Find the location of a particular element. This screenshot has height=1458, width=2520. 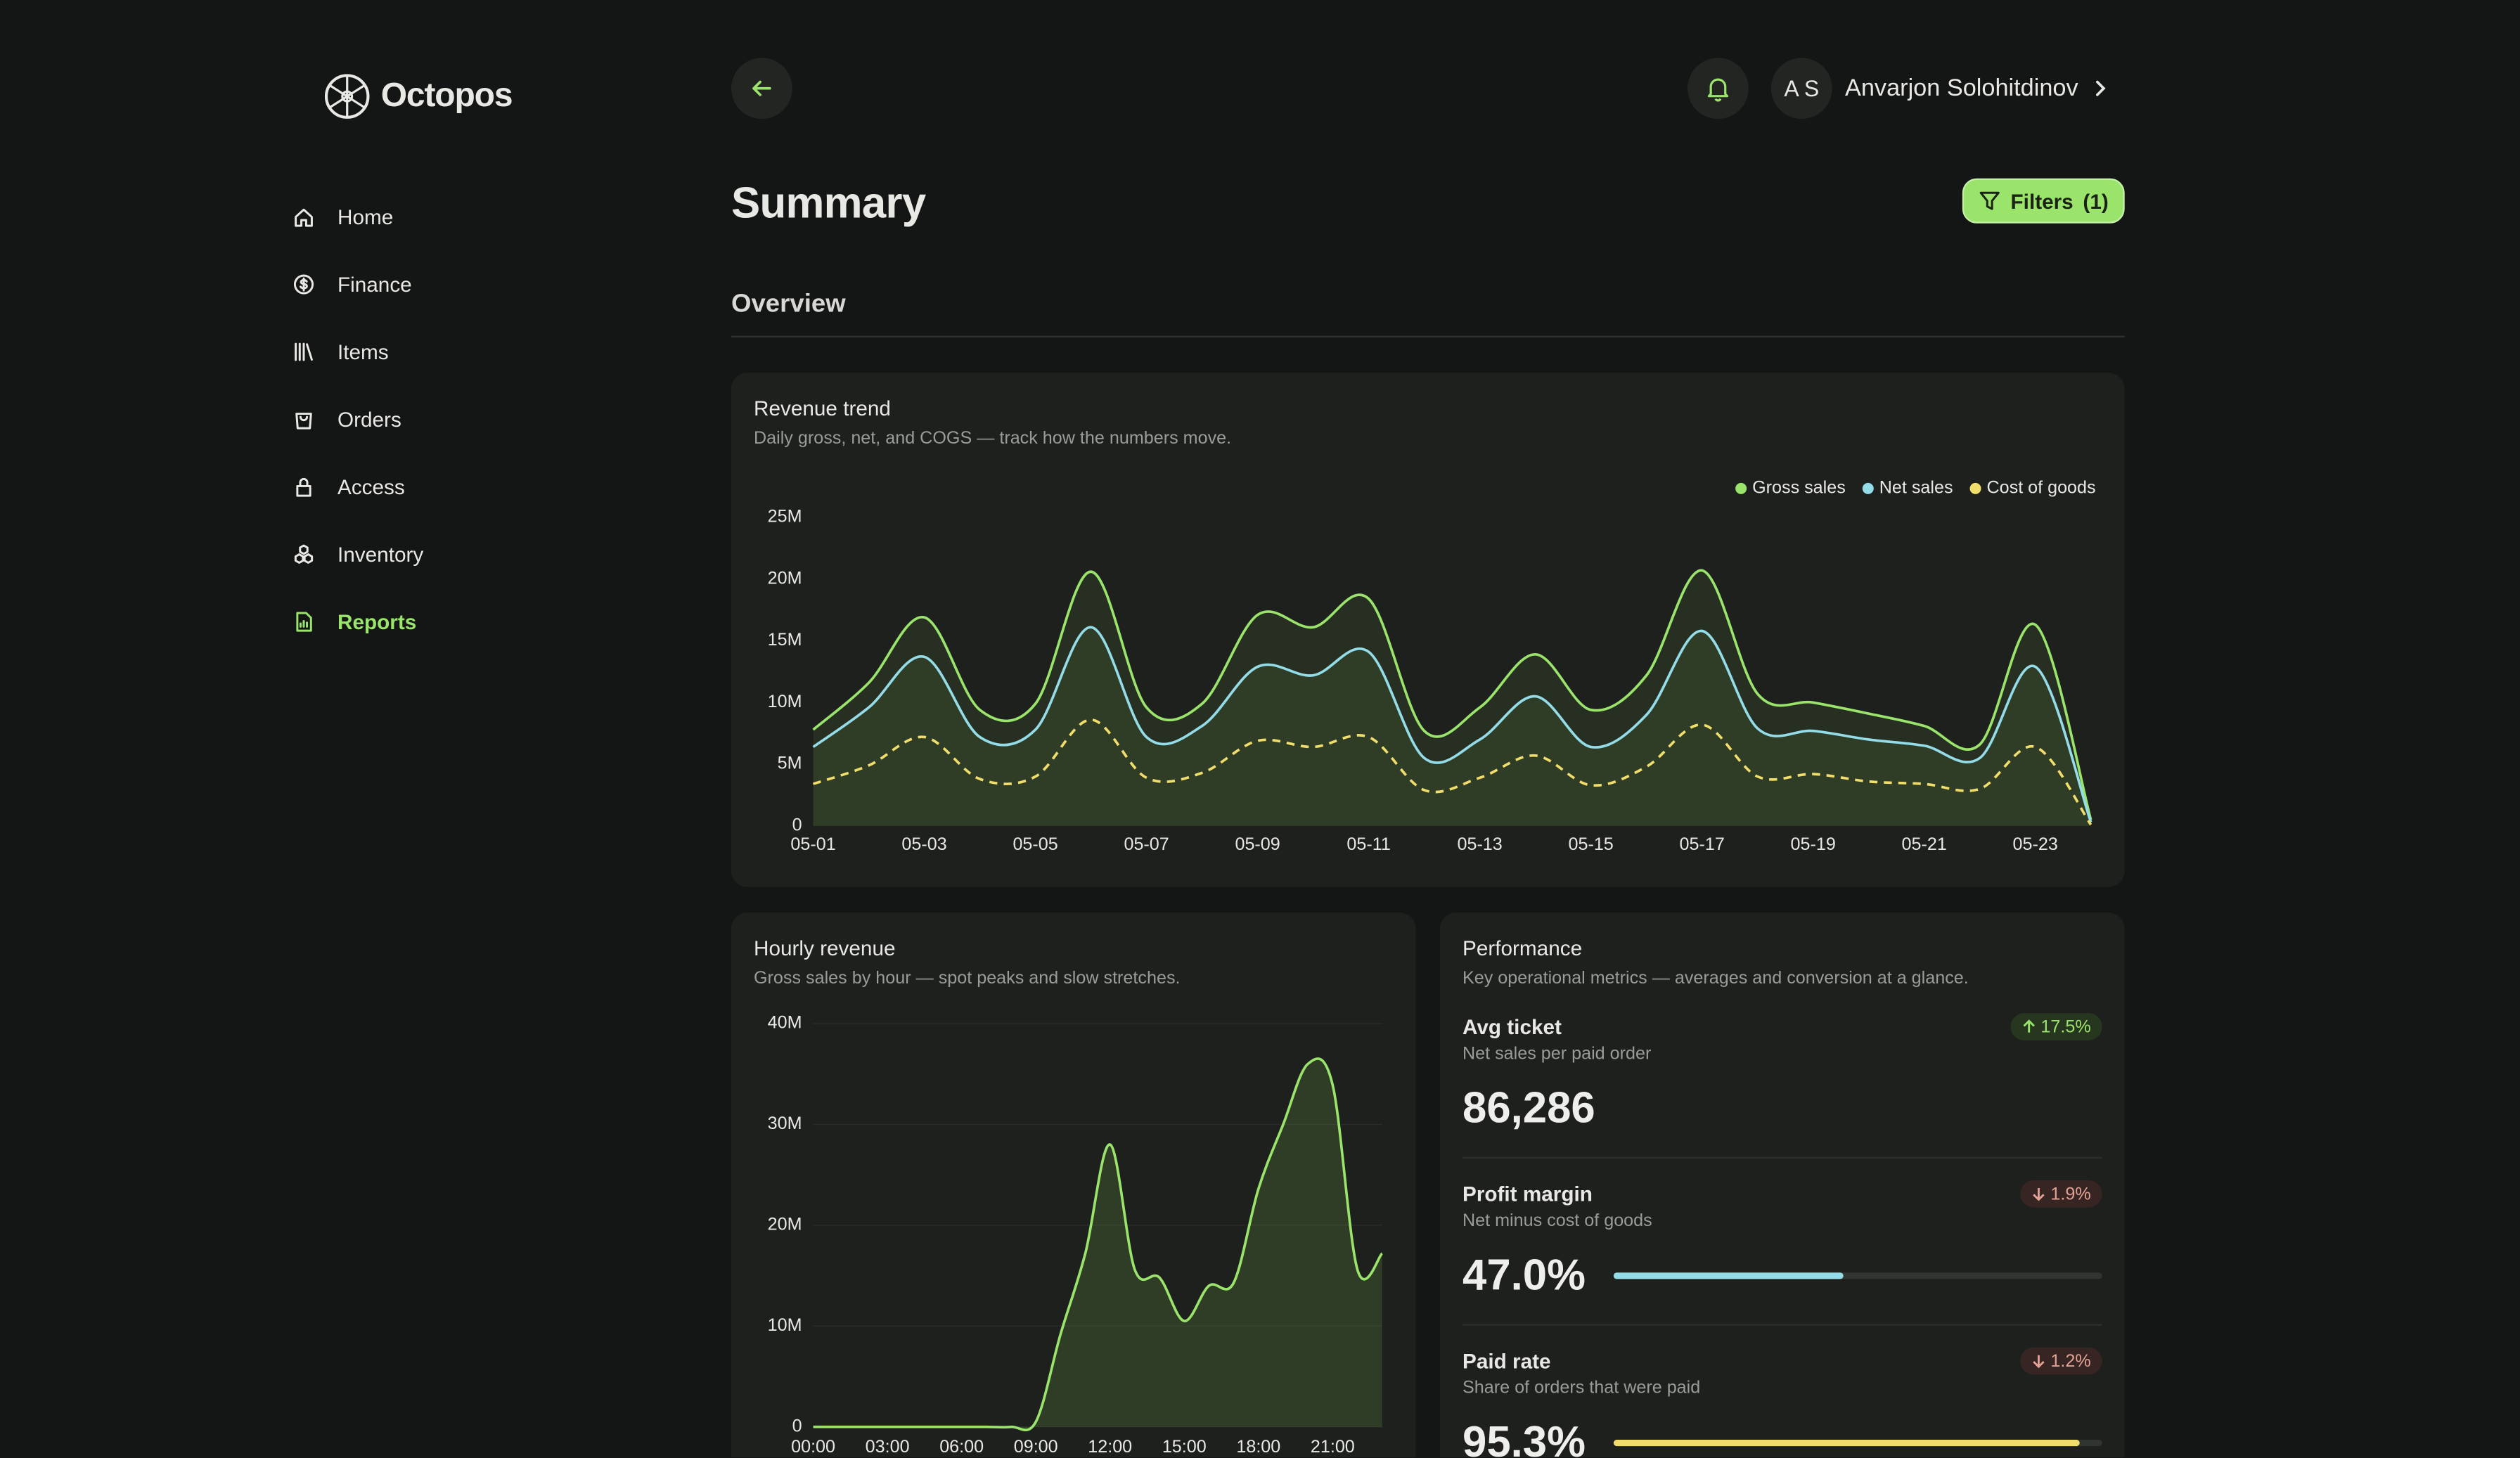

x-tick-label: 05-19 is located at coordinates (1814, 844).